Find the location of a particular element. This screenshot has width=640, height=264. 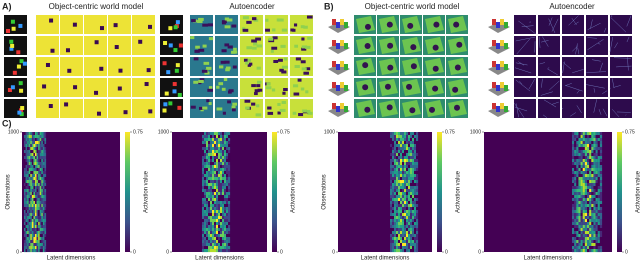

prediction-image is located at coordinates (143, 66).